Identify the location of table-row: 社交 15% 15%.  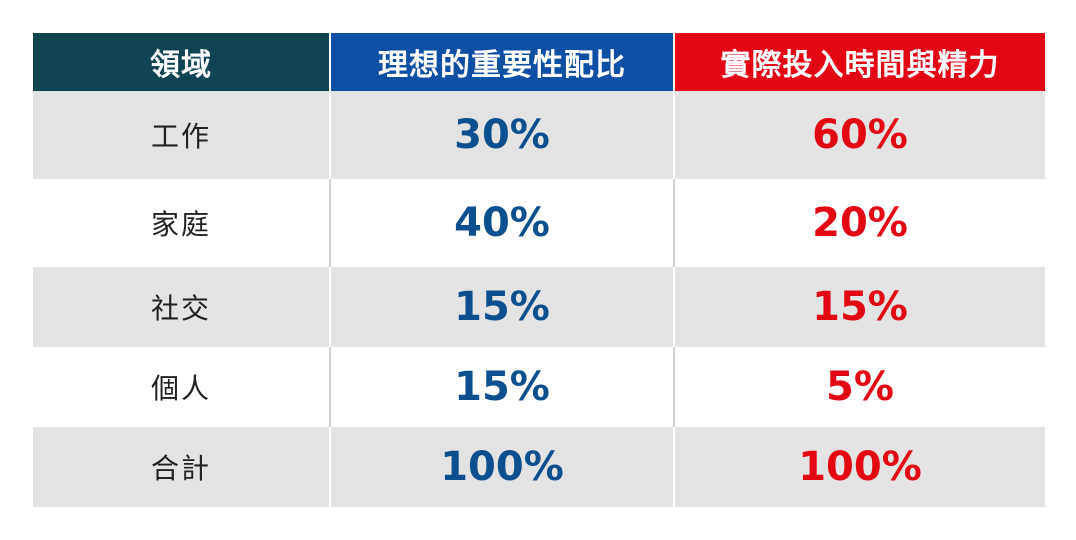
(539, 307).